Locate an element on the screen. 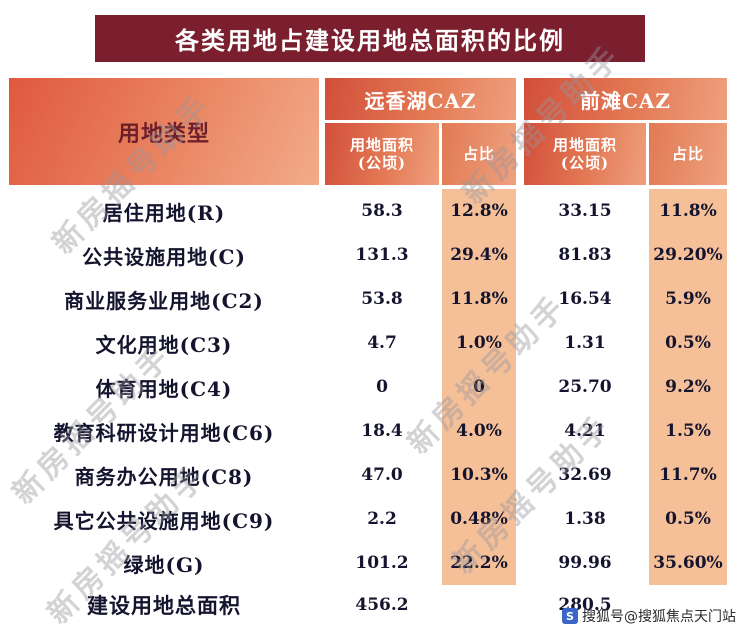 The image size is (740, 632). cell-ratio1: 10.3% is located at coordinates (479, 475).